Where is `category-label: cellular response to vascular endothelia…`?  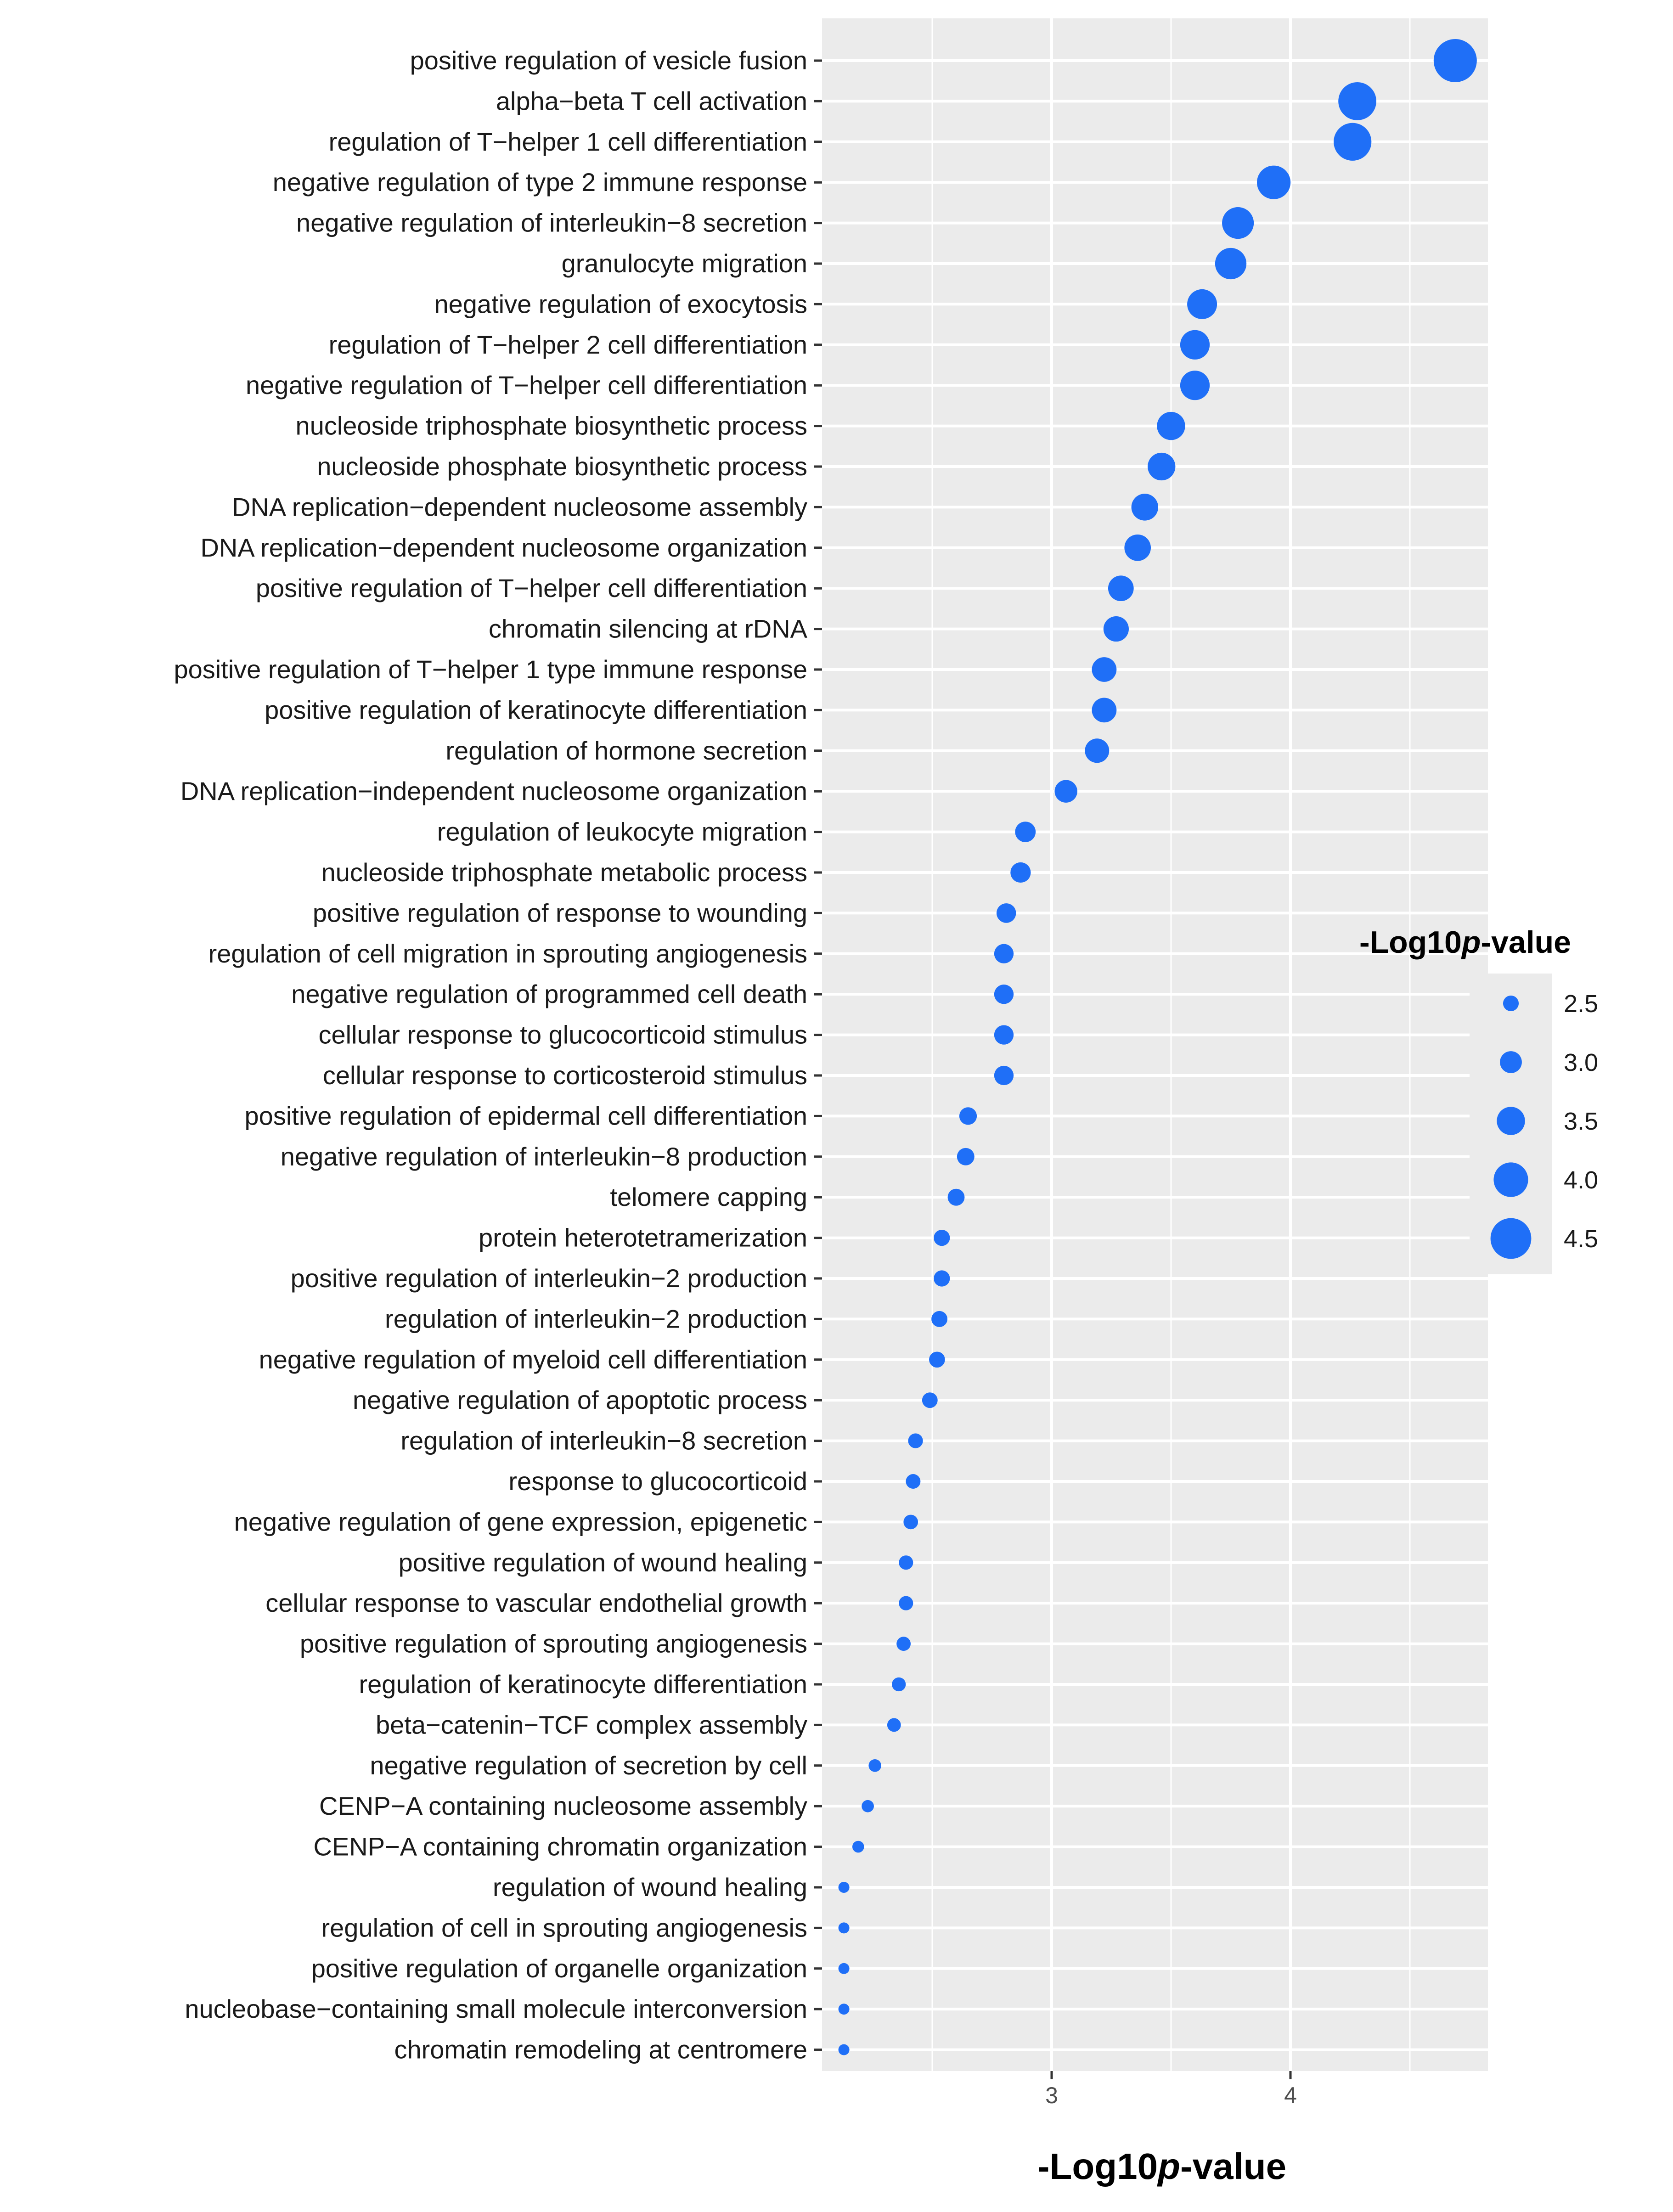 category-label: cellular response to vascular endothelia… is located at coordinates (536, 1602).